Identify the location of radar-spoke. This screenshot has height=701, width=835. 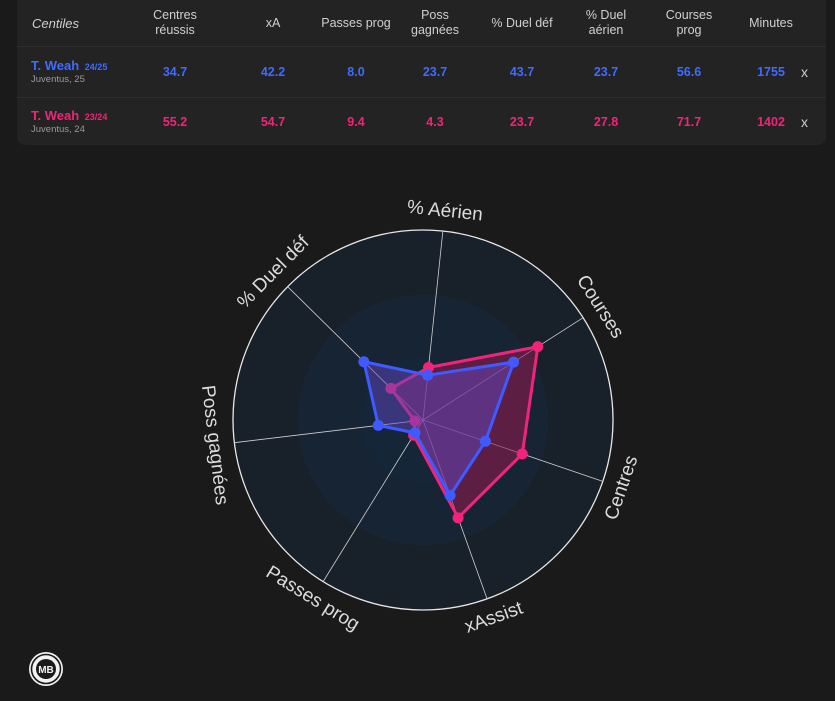
(373, 500).